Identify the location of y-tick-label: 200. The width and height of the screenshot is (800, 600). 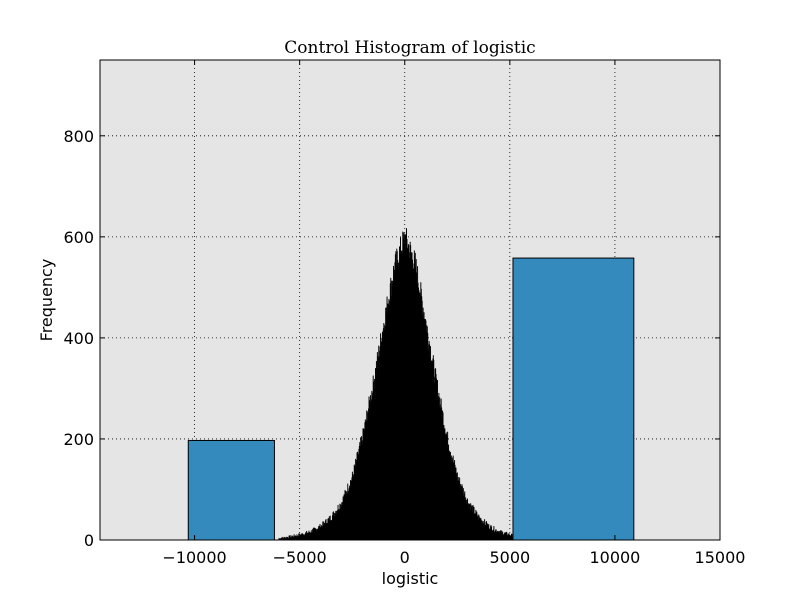
(78, 439).